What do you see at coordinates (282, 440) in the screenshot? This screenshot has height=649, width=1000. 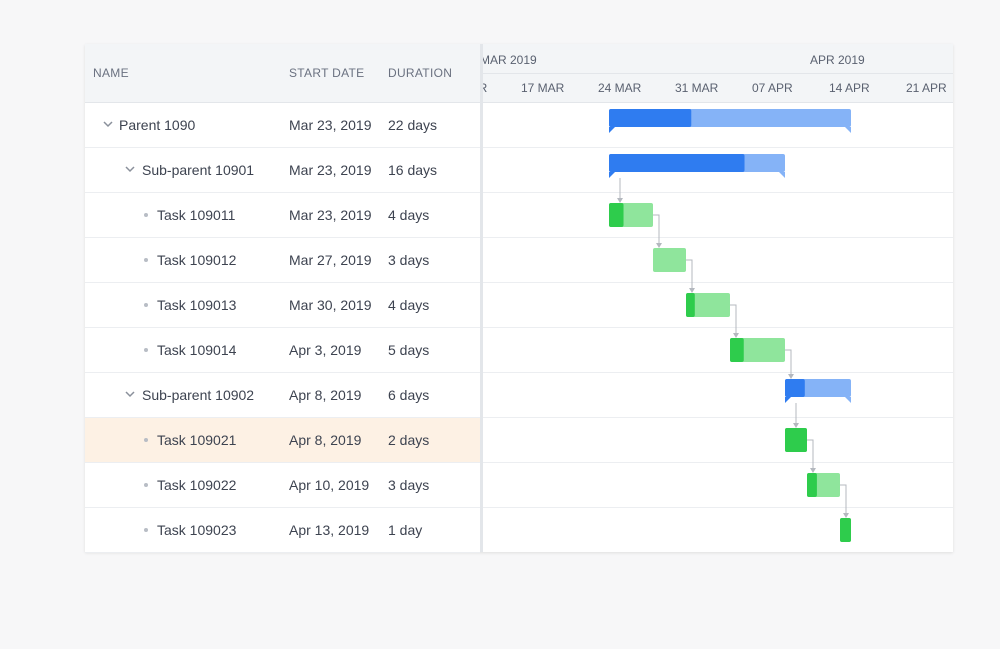 I see `tree-row-task: Task 109021 Apr 8, 2019 2 days` at bounding box center [282, 440].